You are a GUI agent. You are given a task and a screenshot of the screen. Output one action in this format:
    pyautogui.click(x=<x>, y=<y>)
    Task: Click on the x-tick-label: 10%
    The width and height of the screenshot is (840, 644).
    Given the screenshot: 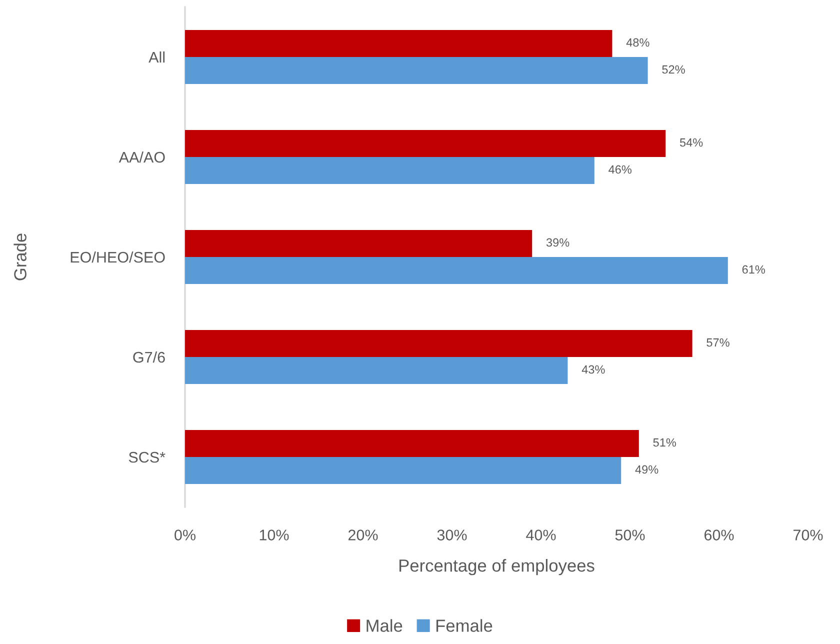 What is the action you would take?
    pyautogui.click(x=274, y=535)
    